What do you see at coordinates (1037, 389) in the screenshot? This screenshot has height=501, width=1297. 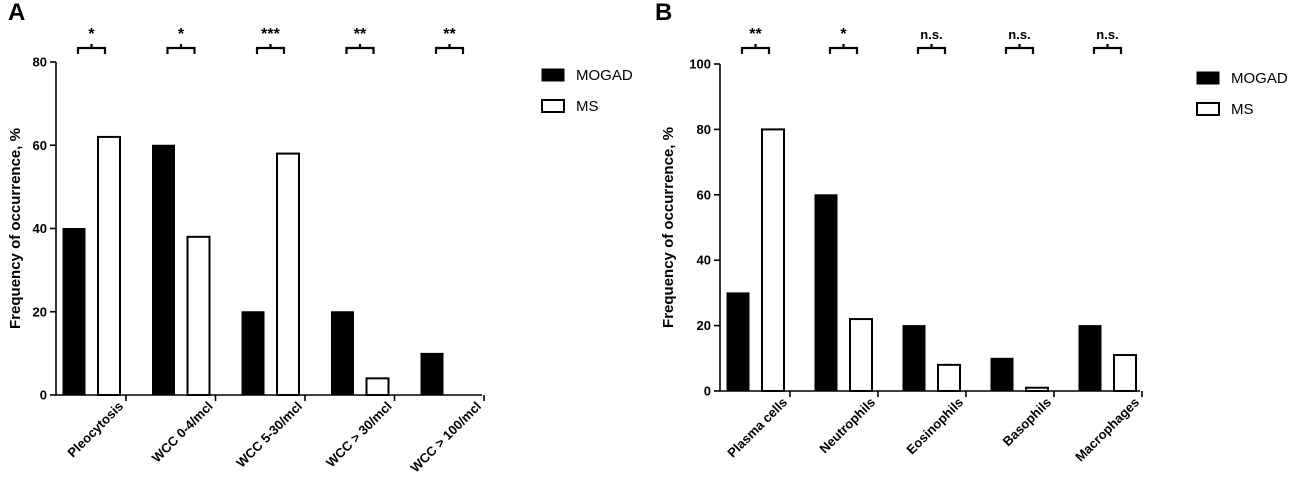 I see `bar-ms-basophils` at bounding box center [1037, 389].